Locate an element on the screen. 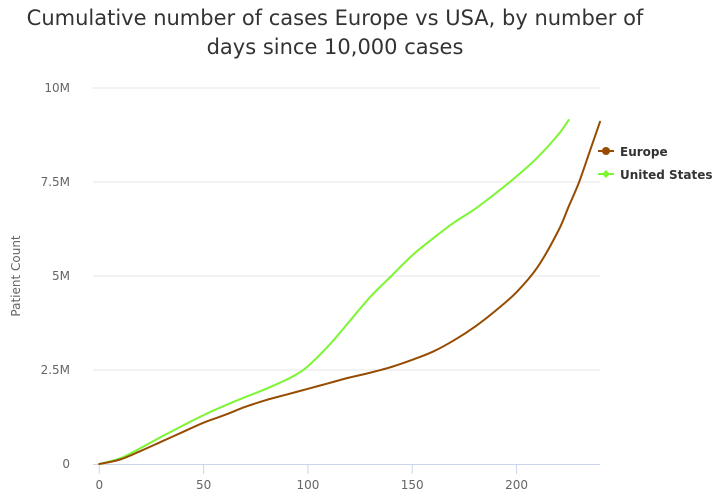 The height and width of the screenshot is (498, 726). y-tick-label: 10M is located at coordinates (57, 88).